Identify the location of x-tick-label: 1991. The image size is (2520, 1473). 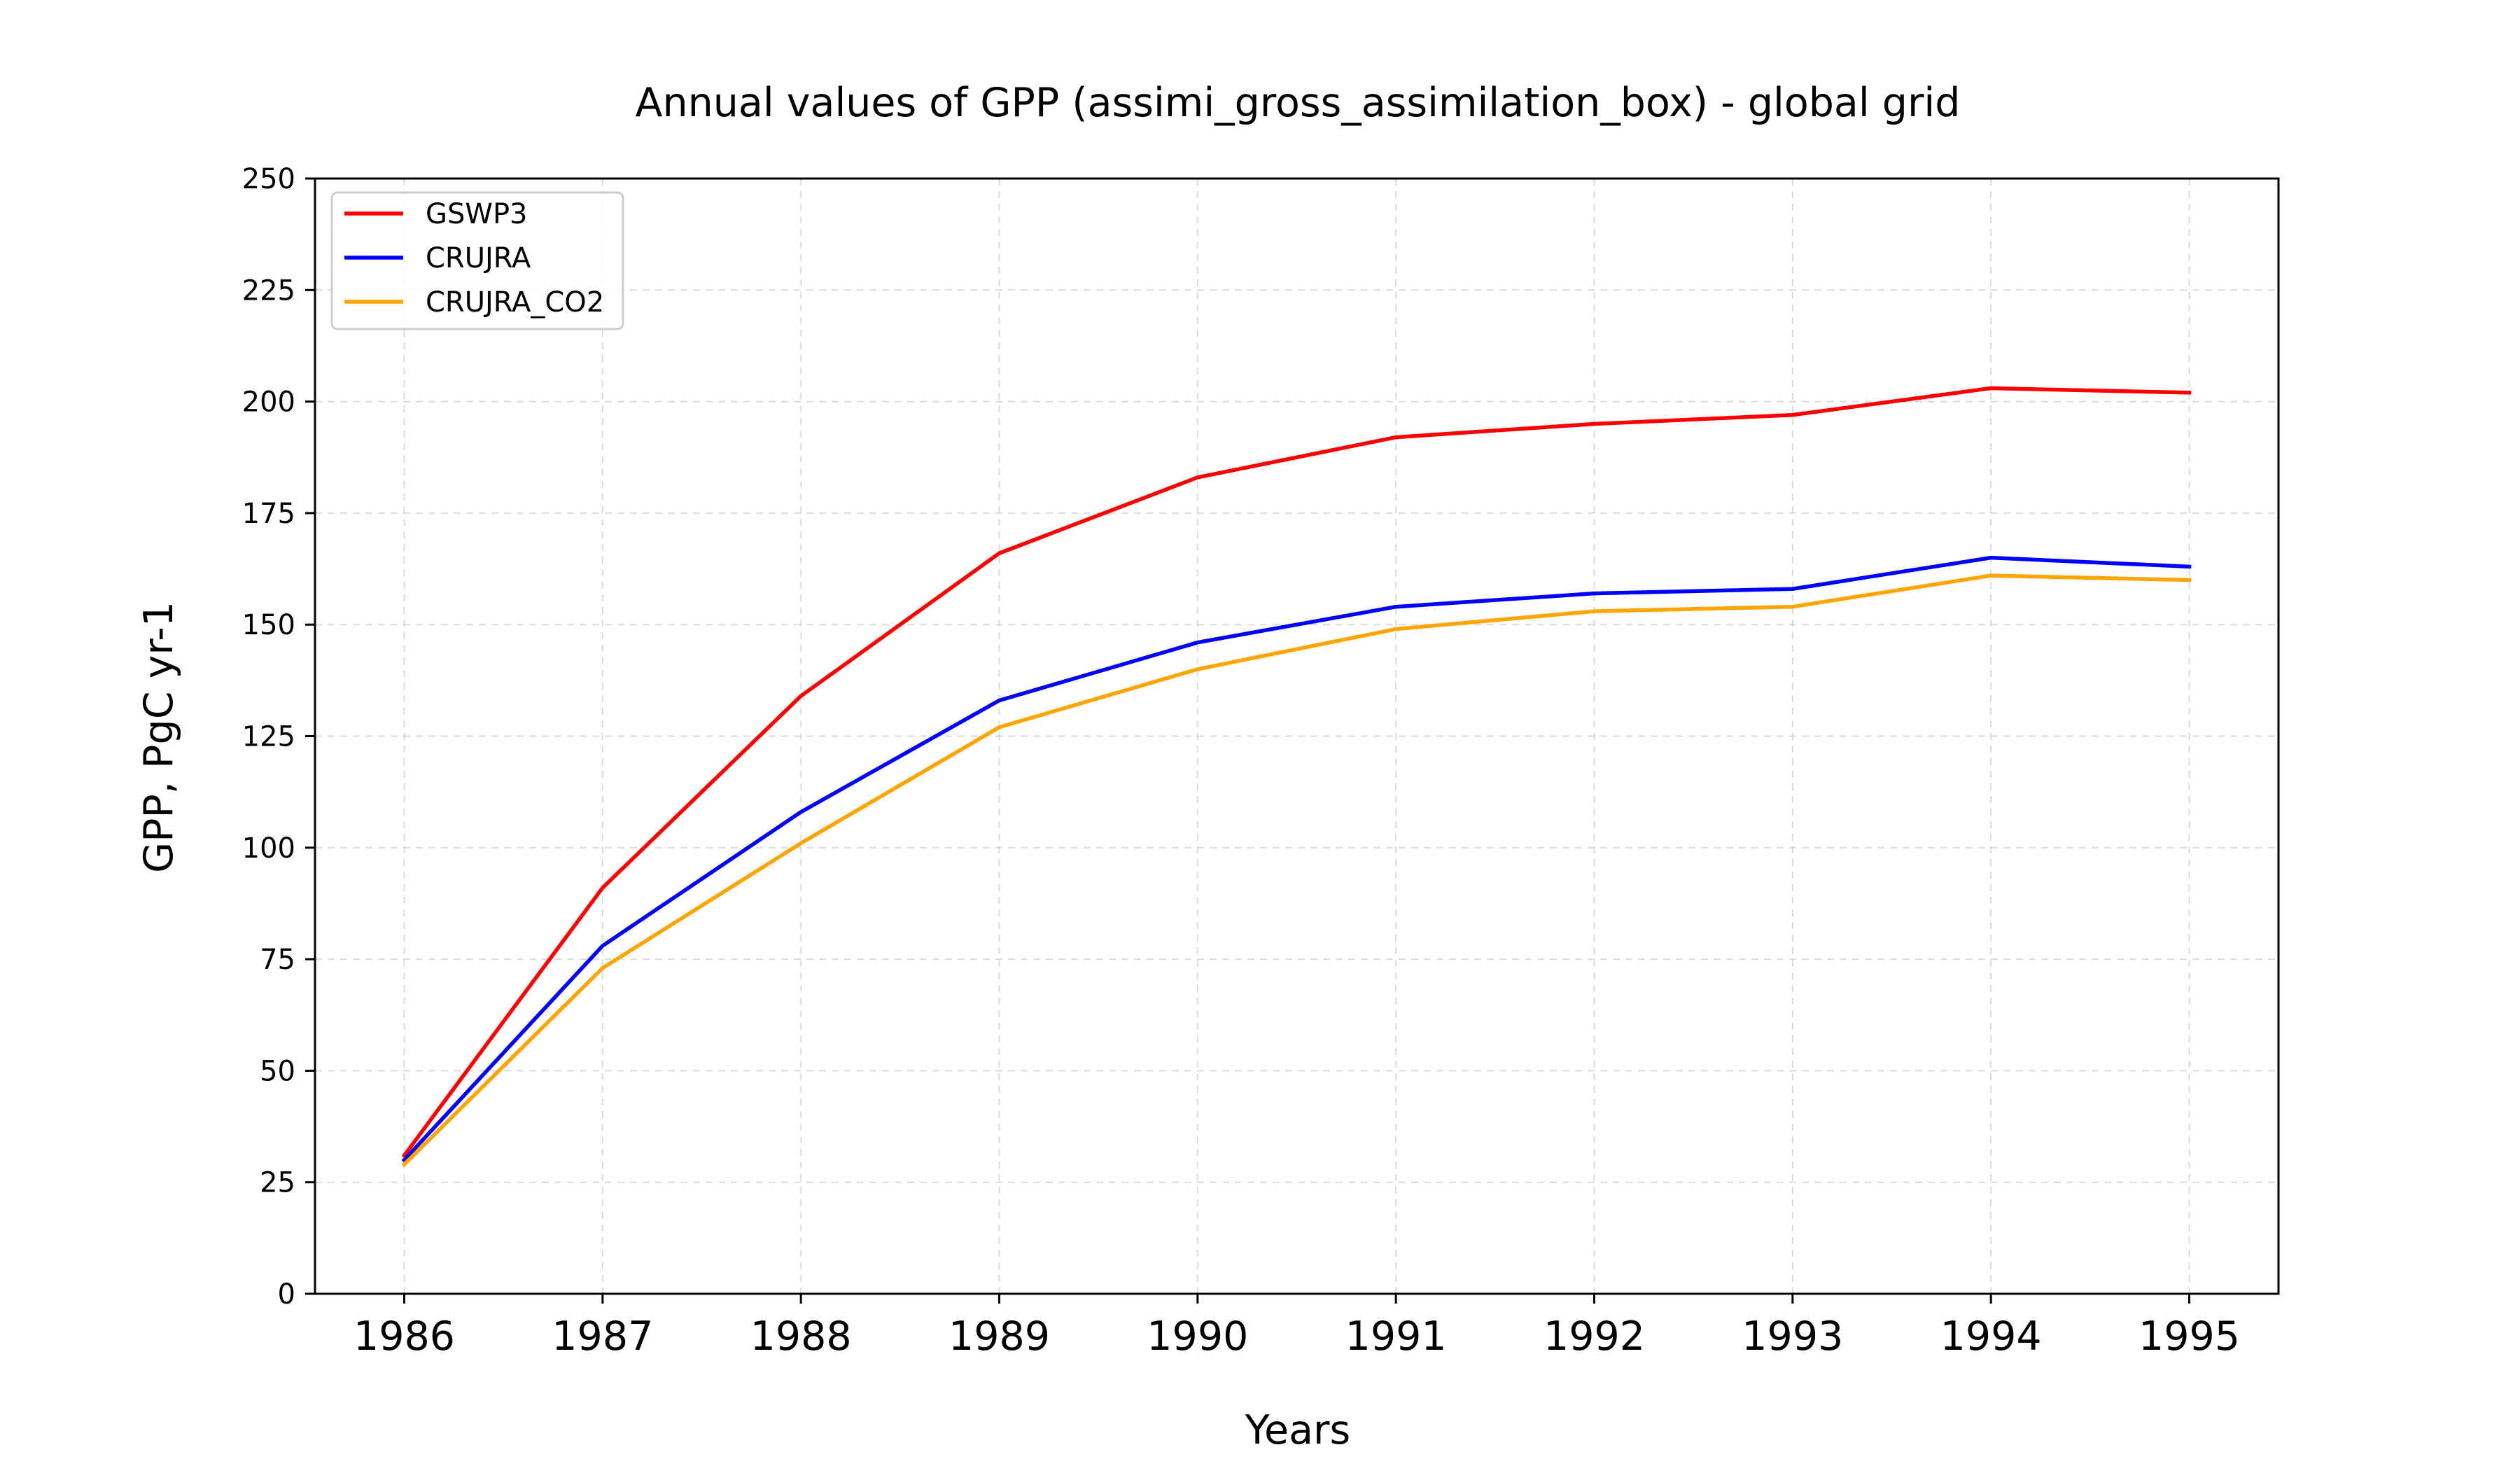
(1396, 1336).